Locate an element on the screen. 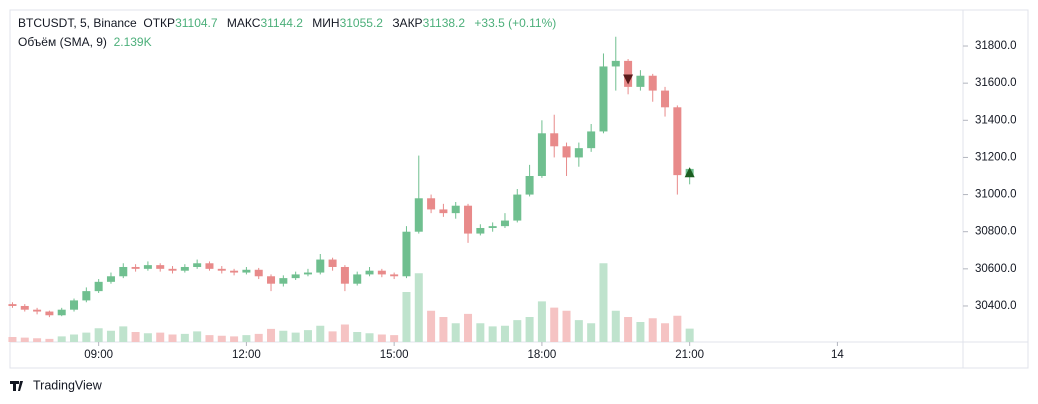 This screenshot has height=404, width=1038. low-value: 31055.2 is located at coordinates (361, 23).